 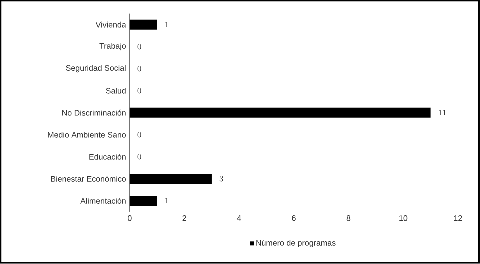 What do you see at coordinates (94, 113) in the screenshot?
I see `y-tick-label: No Discriminación` at bounding box center [94, 113].